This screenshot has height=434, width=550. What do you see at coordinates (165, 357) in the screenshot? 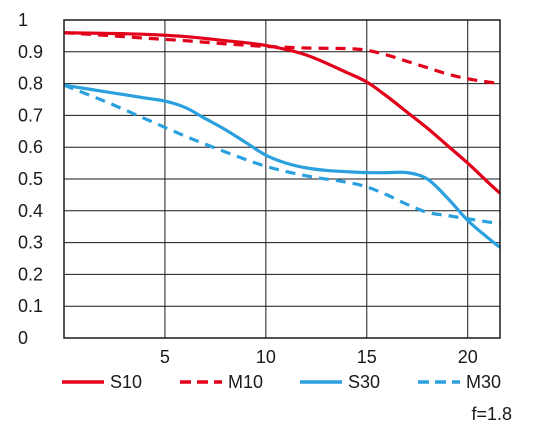
I see `x-tick-label: 5` at bounding box center [165, 357].